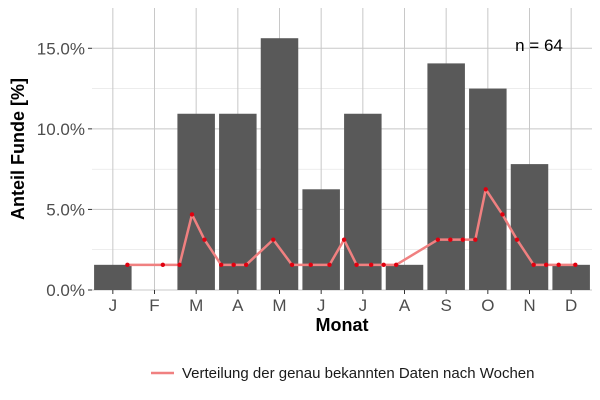 The height and width of the screenshot is (400, 600). What do you see at coordinates (61, 48) in the screenshot?
I see `y-tick-label: 15.0%` at bounding box center [61, 48].